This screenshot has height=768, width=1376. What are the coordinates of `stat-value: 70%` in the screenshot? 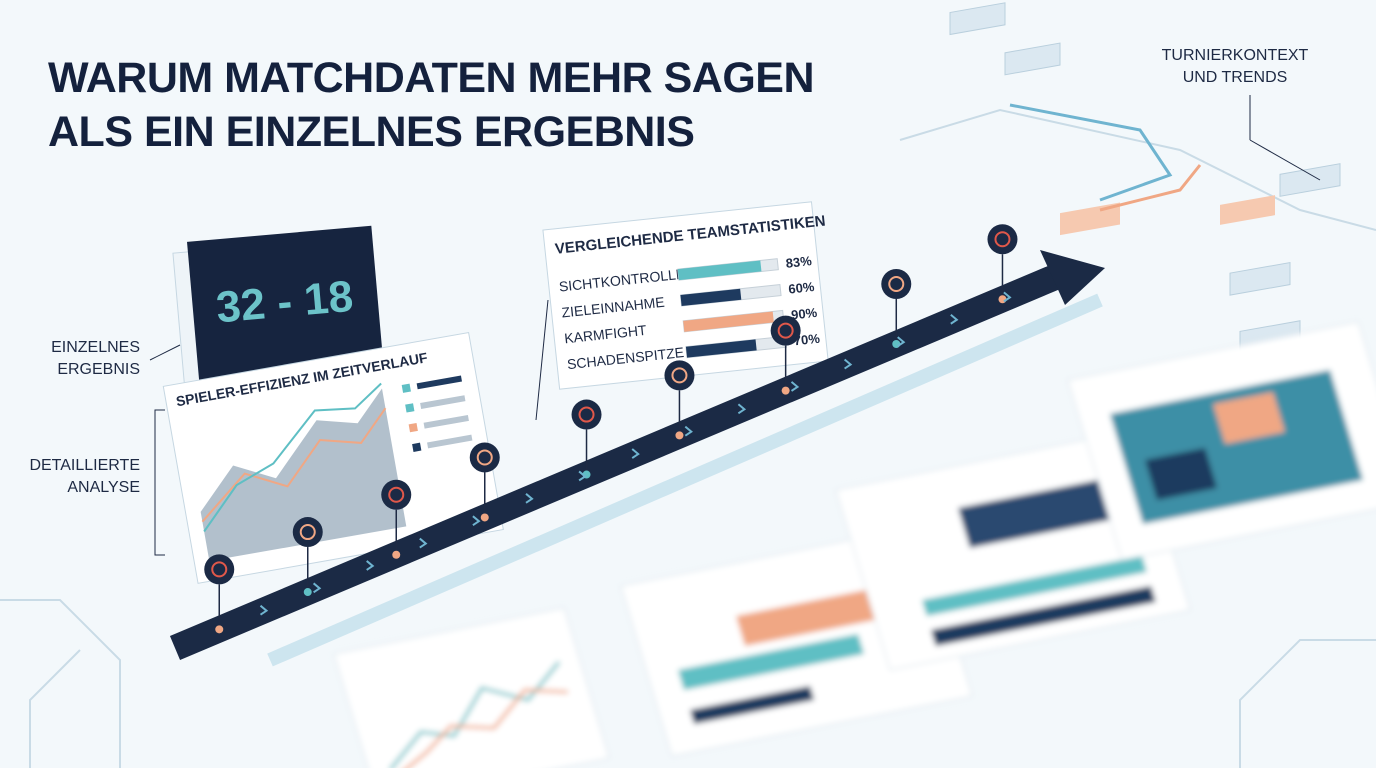 It's located at (807, 340).